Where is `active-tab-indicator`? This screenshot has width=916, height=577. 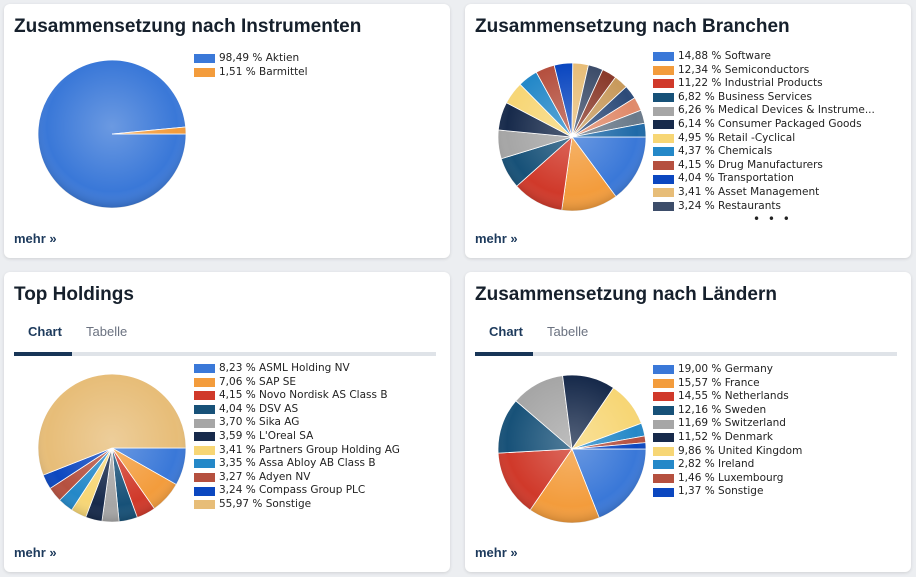 active-tab-indicator is located at coordinates (504, 354).